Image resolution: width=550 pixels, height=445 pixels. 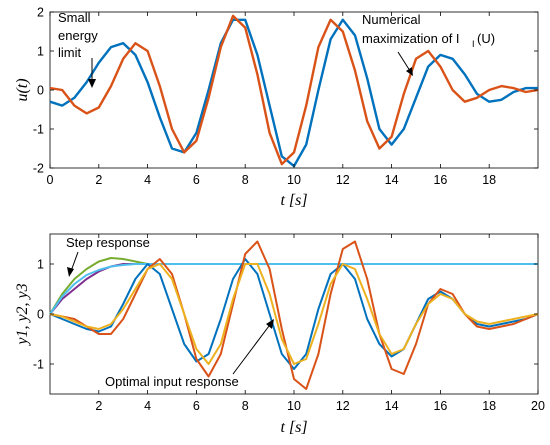 What do you see at coordinates (391, 19) in the screenshot?
I see `svg-text: Numerical` at bounding box center [391, 19].